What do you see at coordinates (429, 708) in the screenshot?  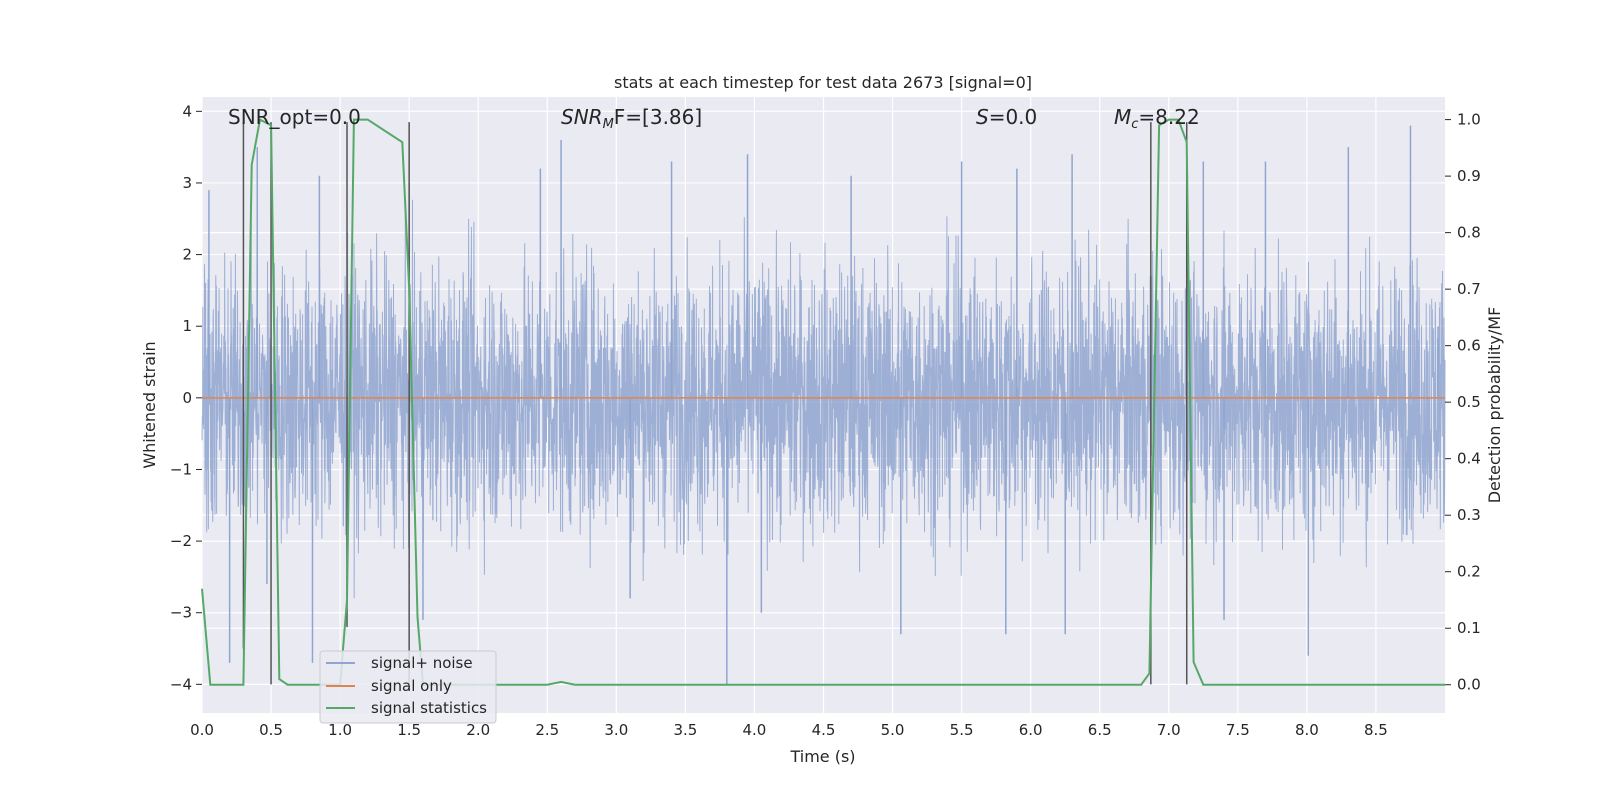 I see `legend-label-signal-statistics: signal statistics` at bounding box center [429, 708].